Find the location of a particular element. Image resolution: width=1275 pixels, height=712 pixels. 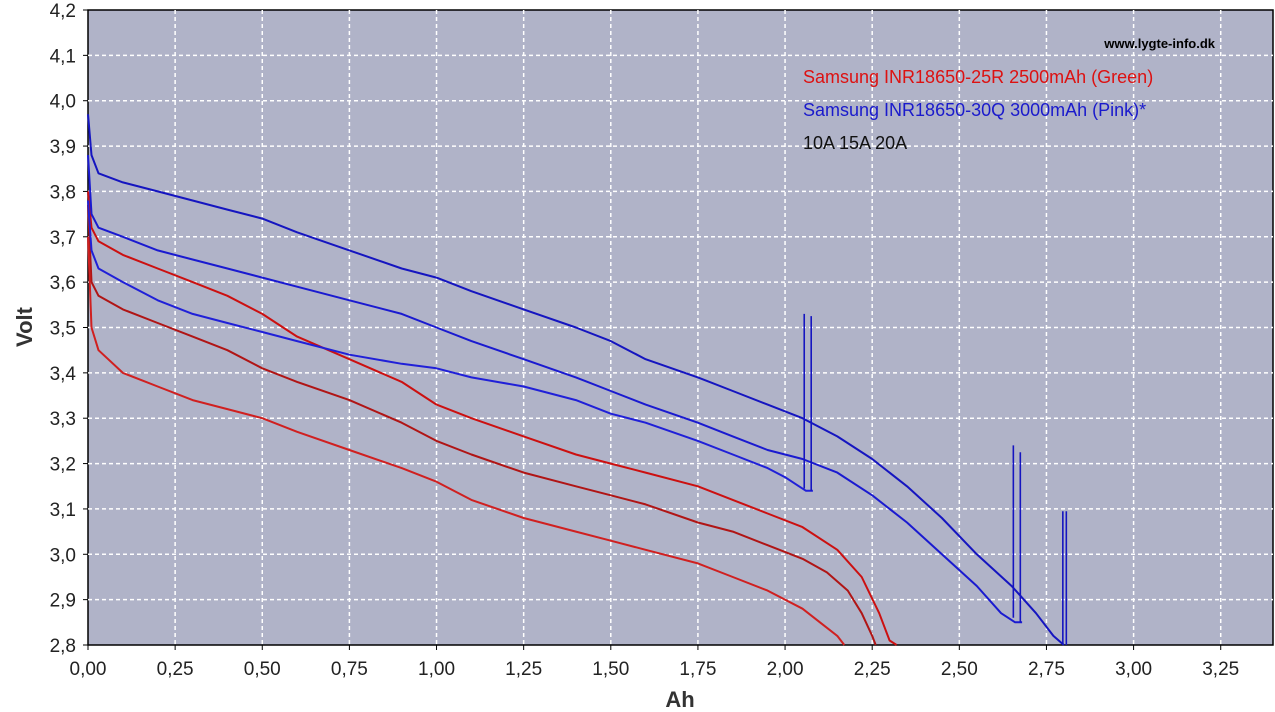

x-tick-label: 1,75 is located at coordinates (697, 669).